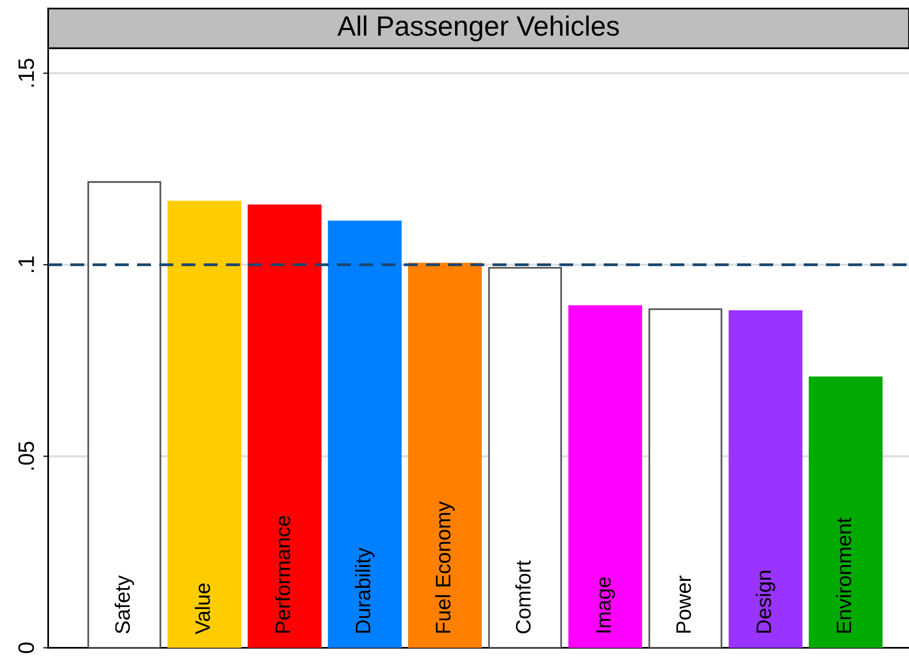 The width and height of the screenshot is (909, 661). Describe the element at coordinates (766, 601) in the screenshot. I see `x-tick-label: Design` at that location.